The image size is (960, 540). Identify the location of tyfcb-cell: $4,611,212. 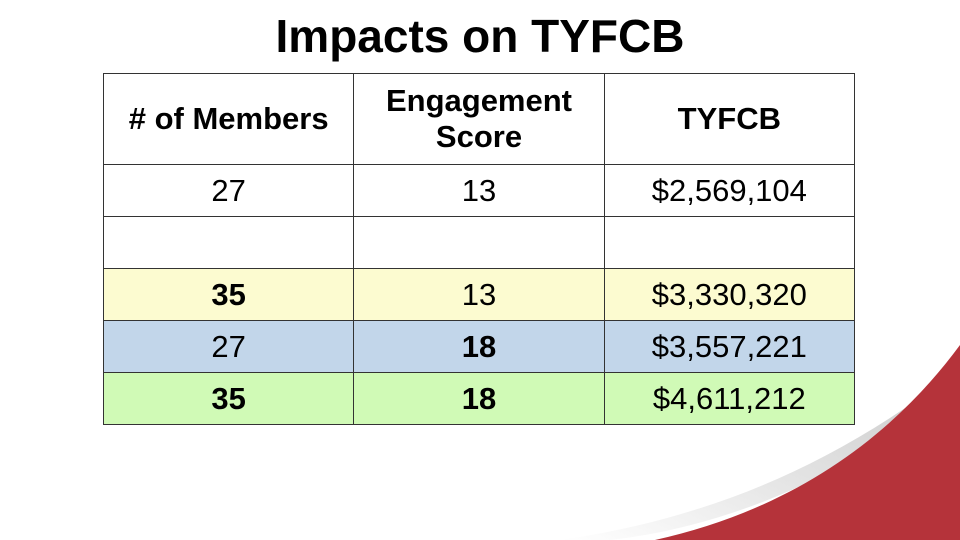
(729, 398).